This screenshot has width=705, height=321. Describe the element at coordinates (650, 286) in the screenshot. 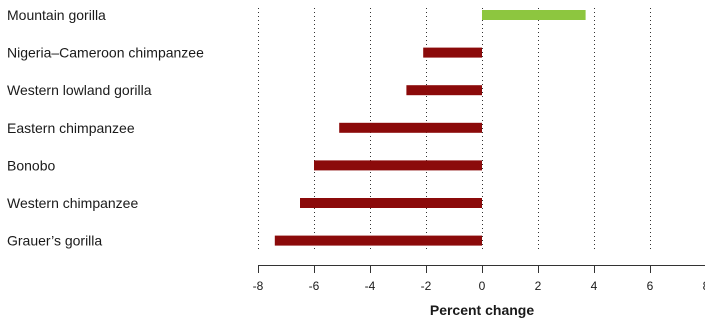

I see `x-tick-label: 6` at that location.